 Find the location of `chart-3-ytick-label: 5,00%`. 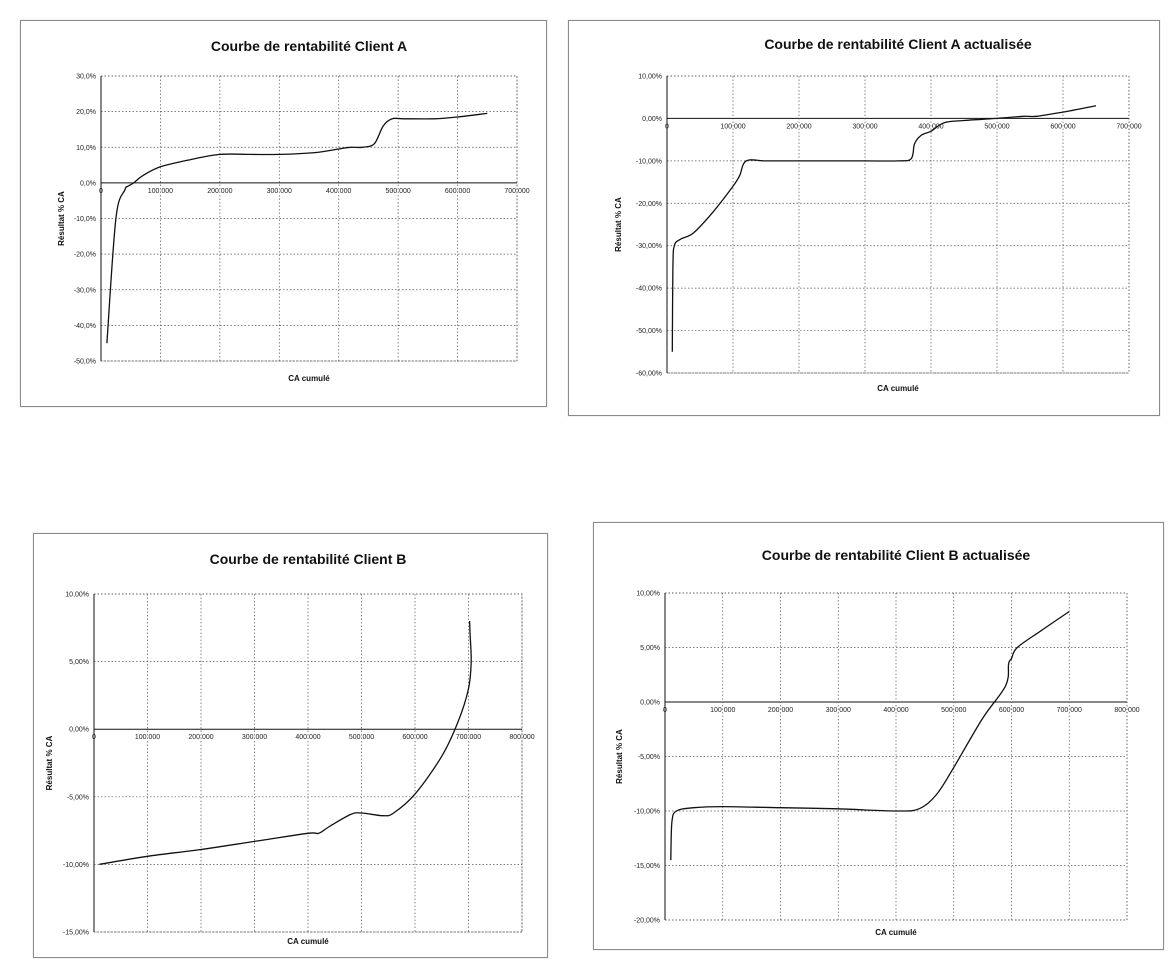

chart-3-ytick-label: 5,00% is located at coordinates (650, 648).